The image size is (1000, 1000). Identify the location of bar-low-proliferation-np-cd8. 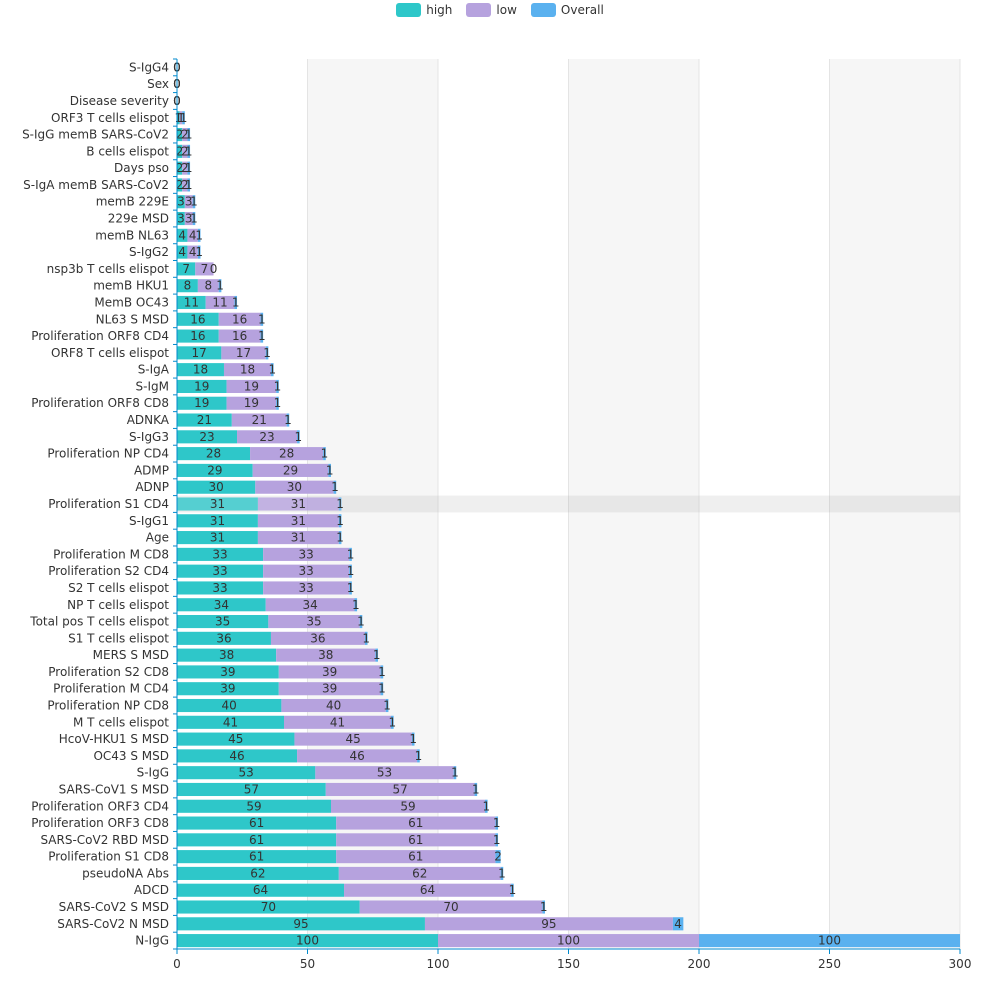
(333, 705).